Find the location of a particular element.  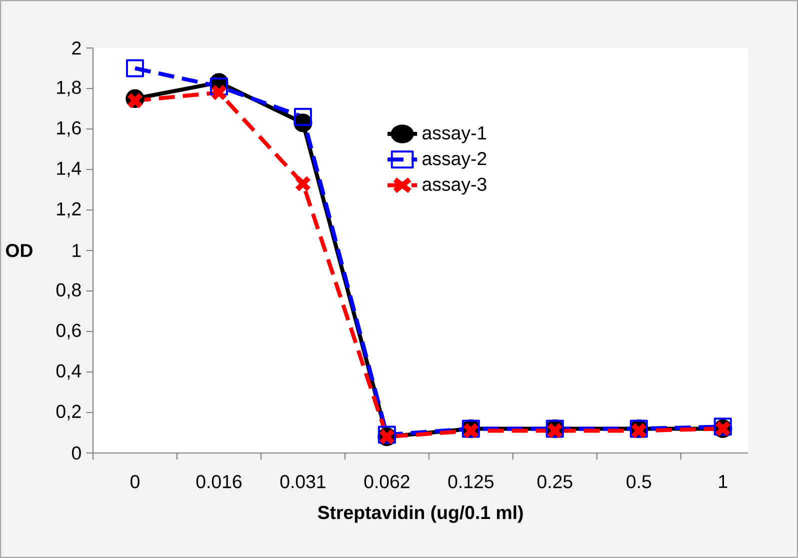

x-tick-label: 1 is located at coordinates (723, 481).